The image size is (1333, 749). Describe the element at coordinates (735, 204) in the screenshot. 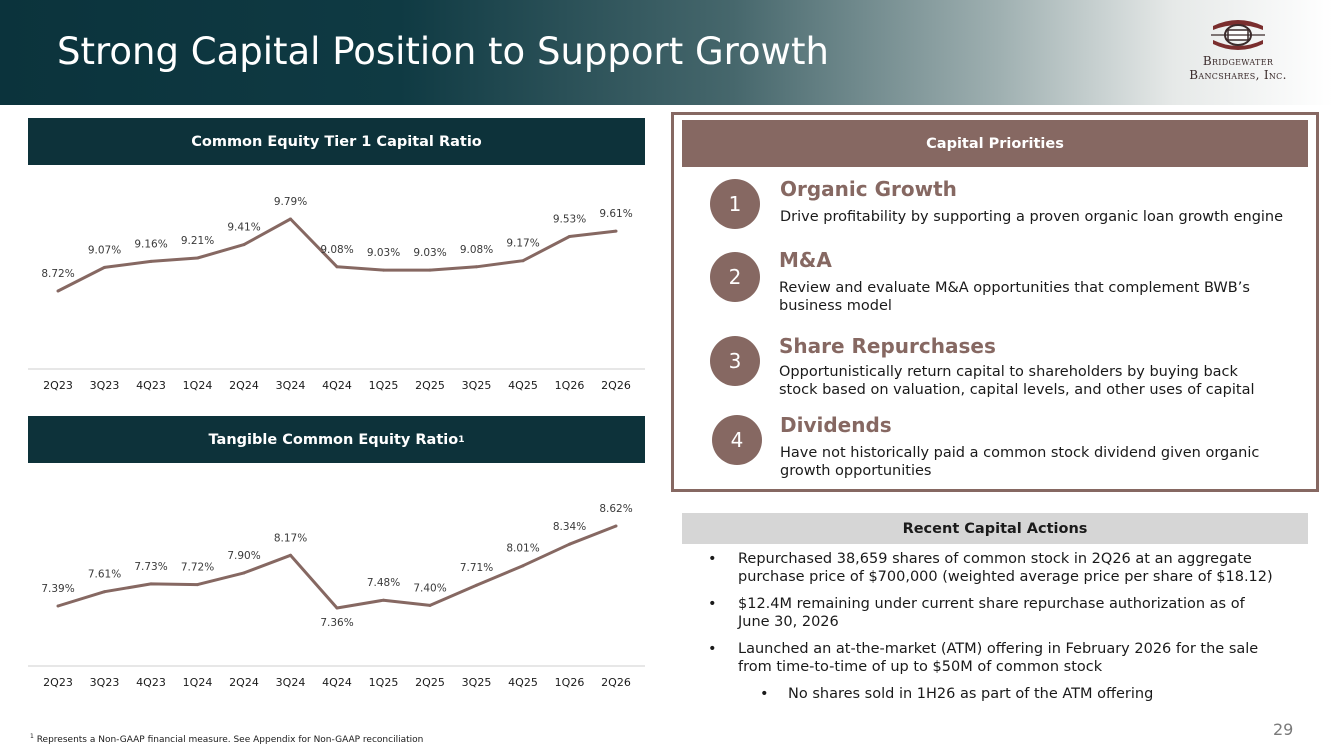

I see `priority-number-badge: 1` at that location.